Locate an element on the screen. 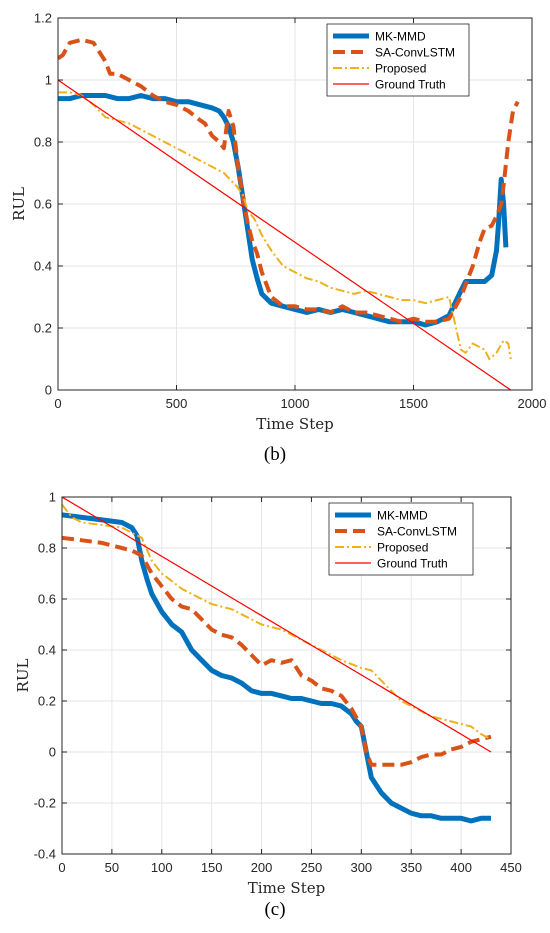 Image resolution: width=550 pixels, height=933 pixels. x-tick-label: 450 is located at coordinates (511, 867).